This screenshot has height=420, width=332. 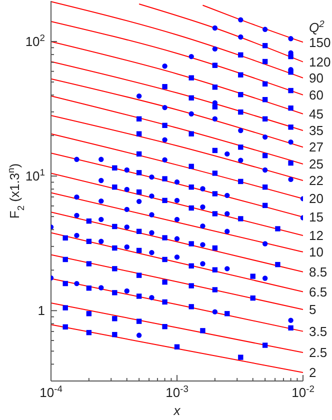 What do you see at coordinates (318, 331) in the screenshot?
I see `series-label: 3.5` at bounding box center [318, 331].